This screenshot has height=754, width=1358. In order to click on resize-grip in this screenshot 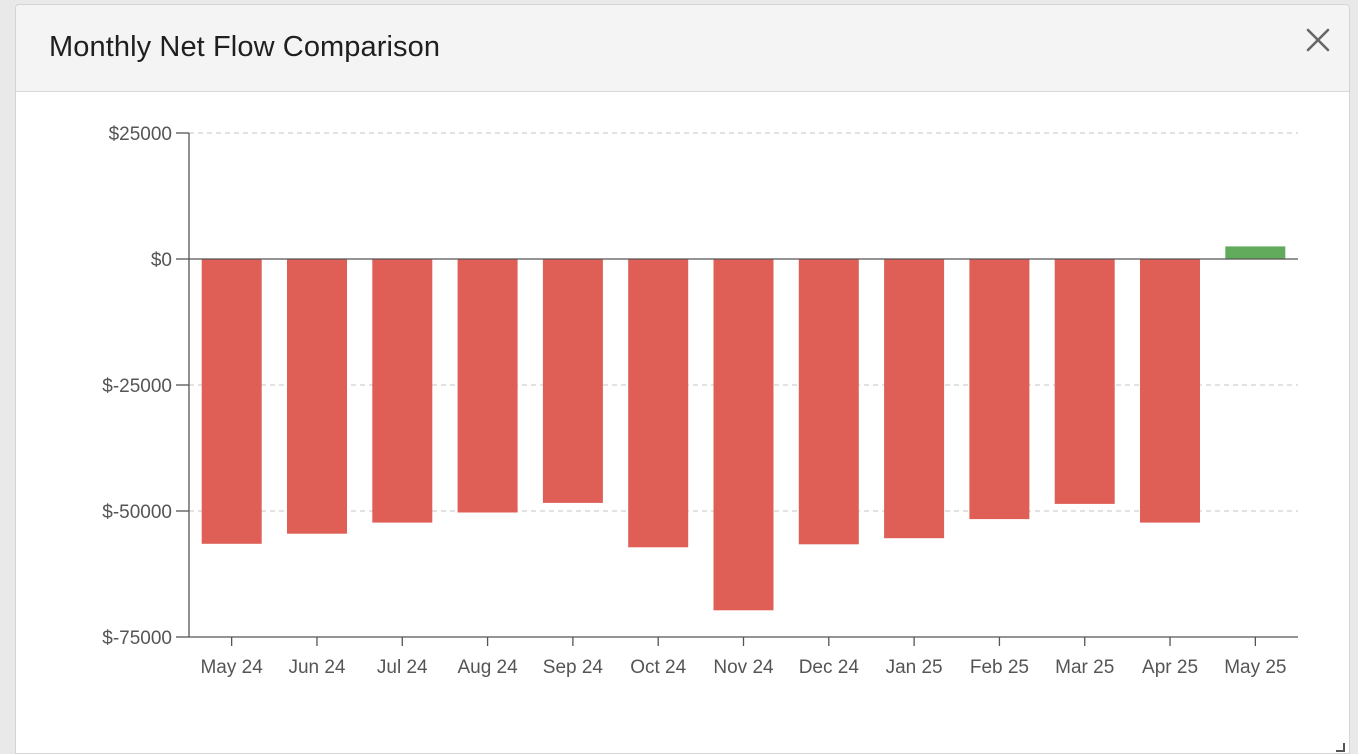, I will do `click(1340, 745)`.